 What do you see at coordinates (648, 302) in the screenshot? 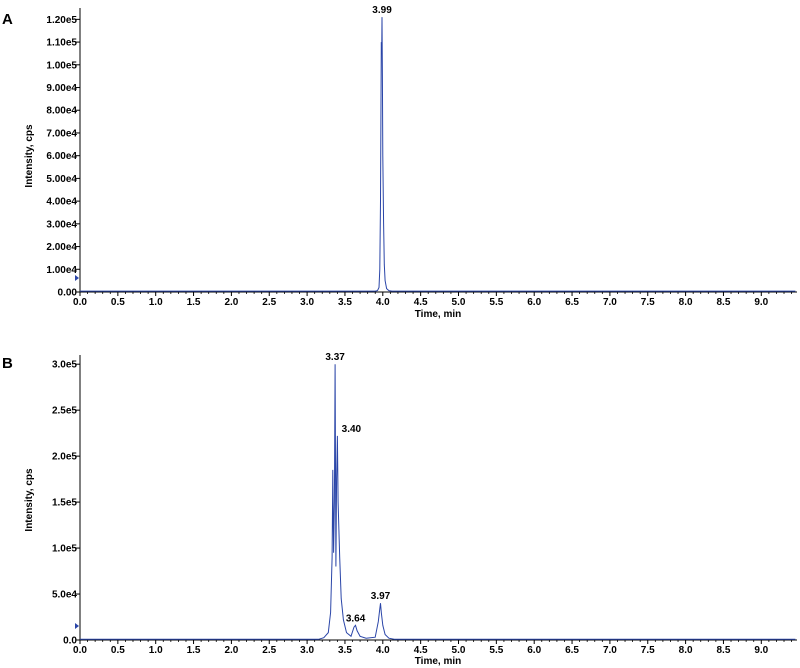
I see `x-tick-label-a: 7.5` at bounding box center [648, 302].